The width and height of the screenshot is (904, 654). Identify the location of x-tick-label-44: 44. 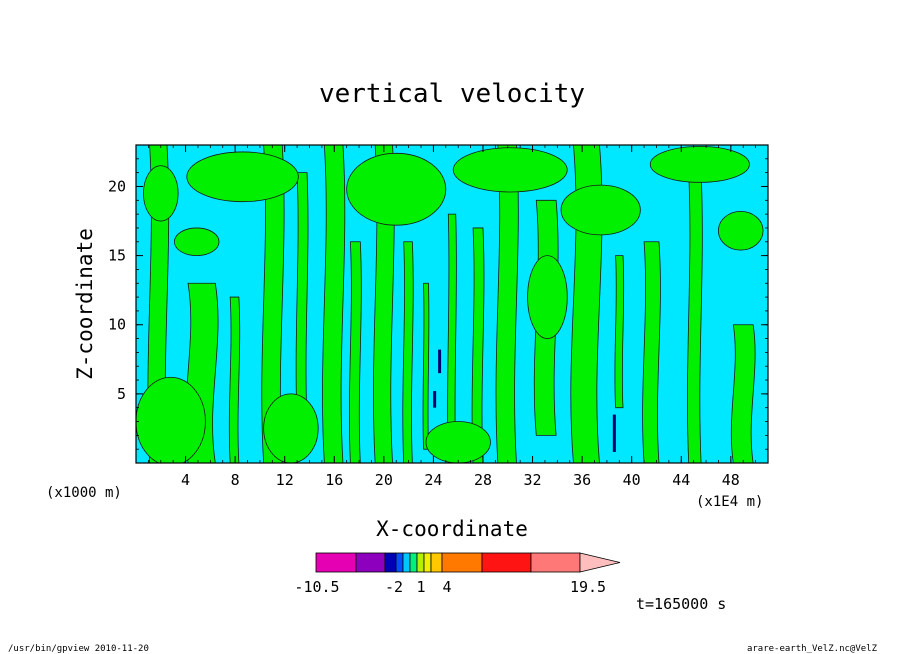
(681, 480).